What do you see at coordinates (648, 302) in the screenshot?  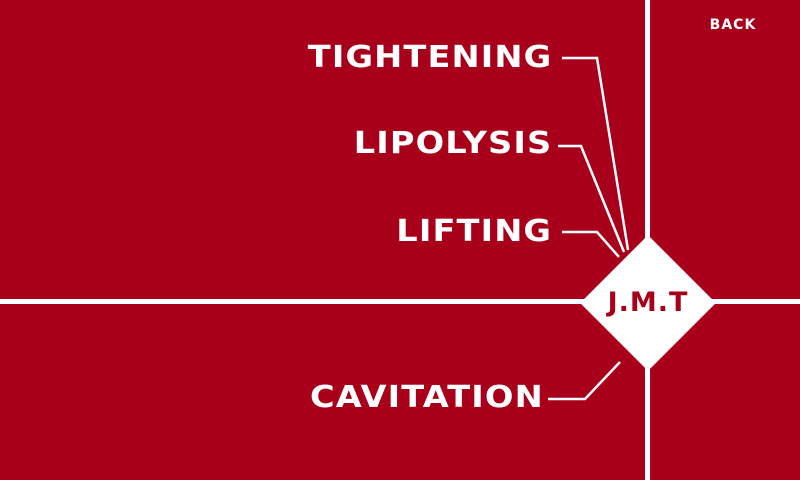 I see `logo-text: J.M.T` at bounding box center [648, 302].